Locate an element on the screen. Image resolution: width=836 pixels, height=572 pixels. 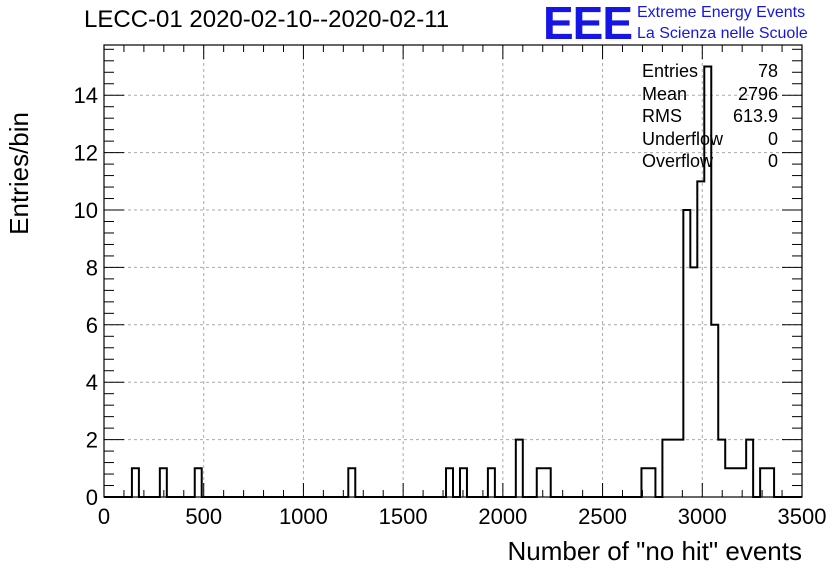
x-tick-label: 1000 is located at coordinates (303, 516).